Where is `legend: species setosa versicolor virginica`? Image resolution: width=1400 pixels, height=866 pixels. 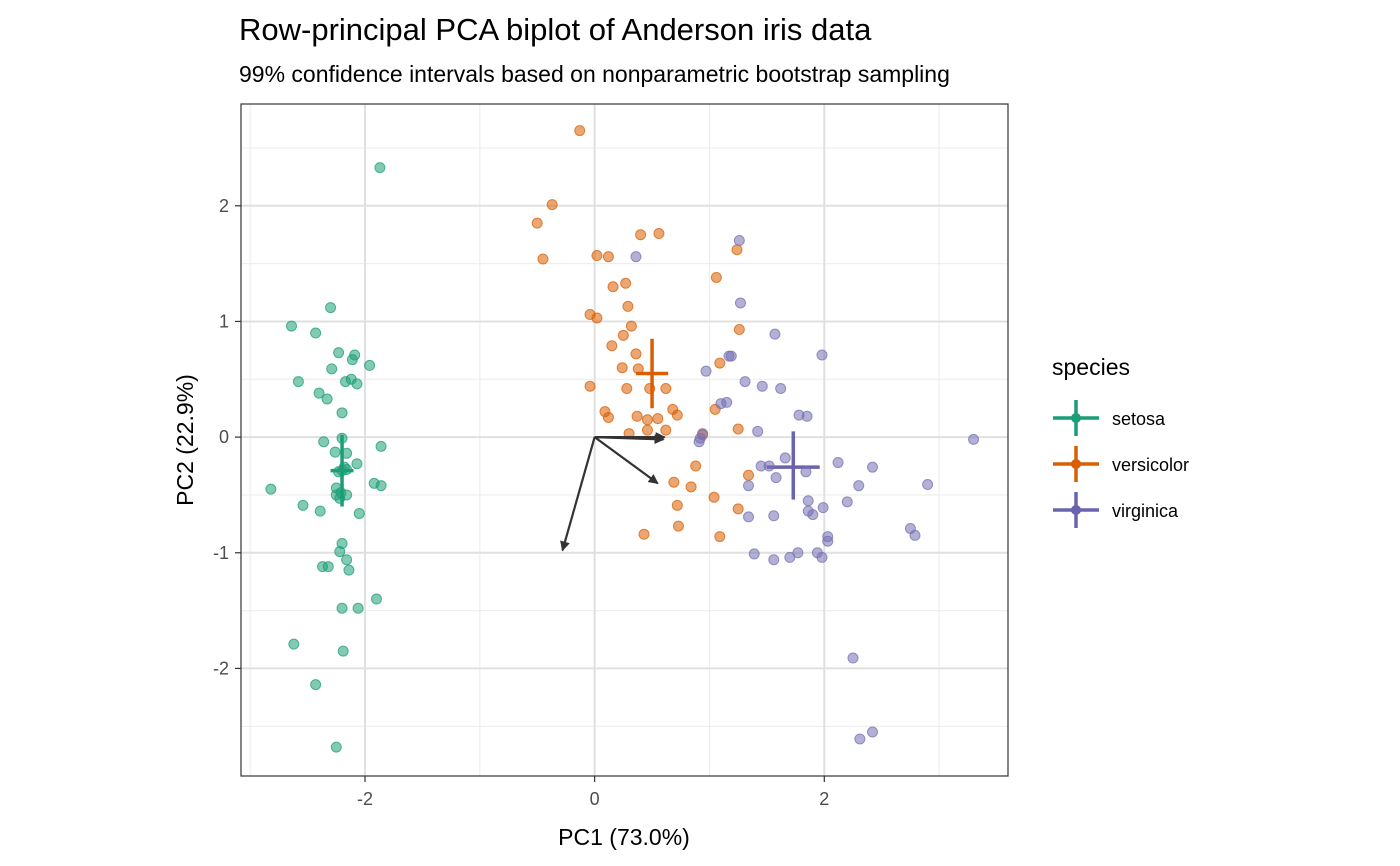
legend: species setosa versicolor virginica is located at coordinates (1120, 441).